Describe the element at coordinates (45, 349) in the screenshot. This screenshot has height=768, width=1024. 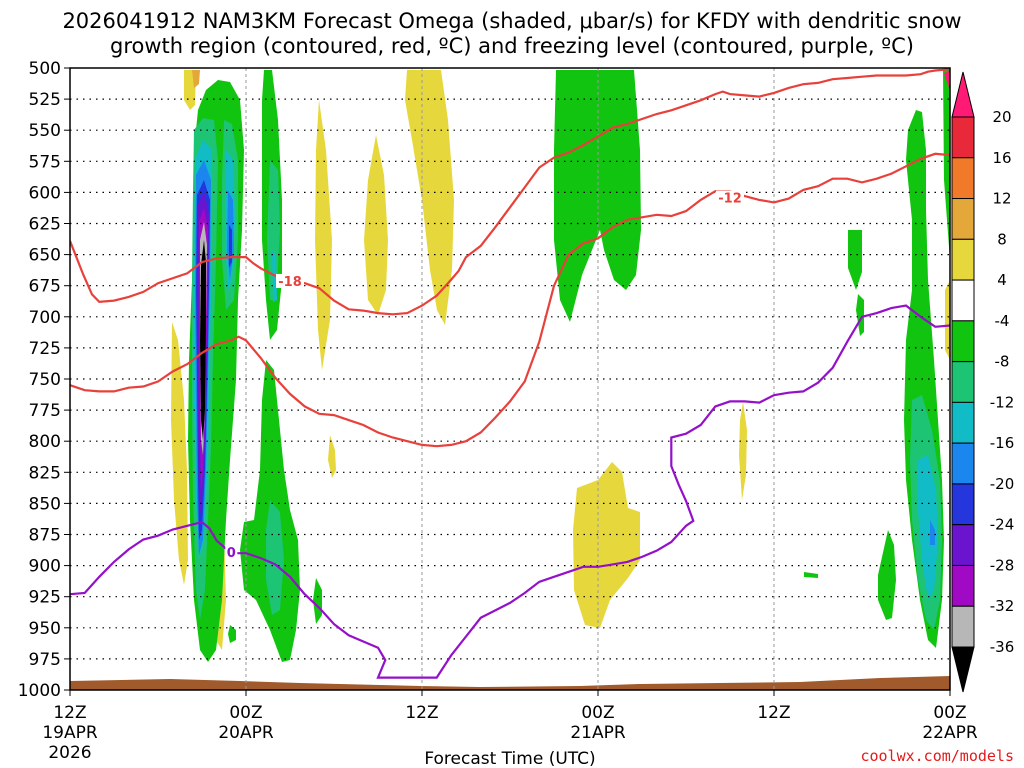
I see `y-tick-label: 725` at that location.